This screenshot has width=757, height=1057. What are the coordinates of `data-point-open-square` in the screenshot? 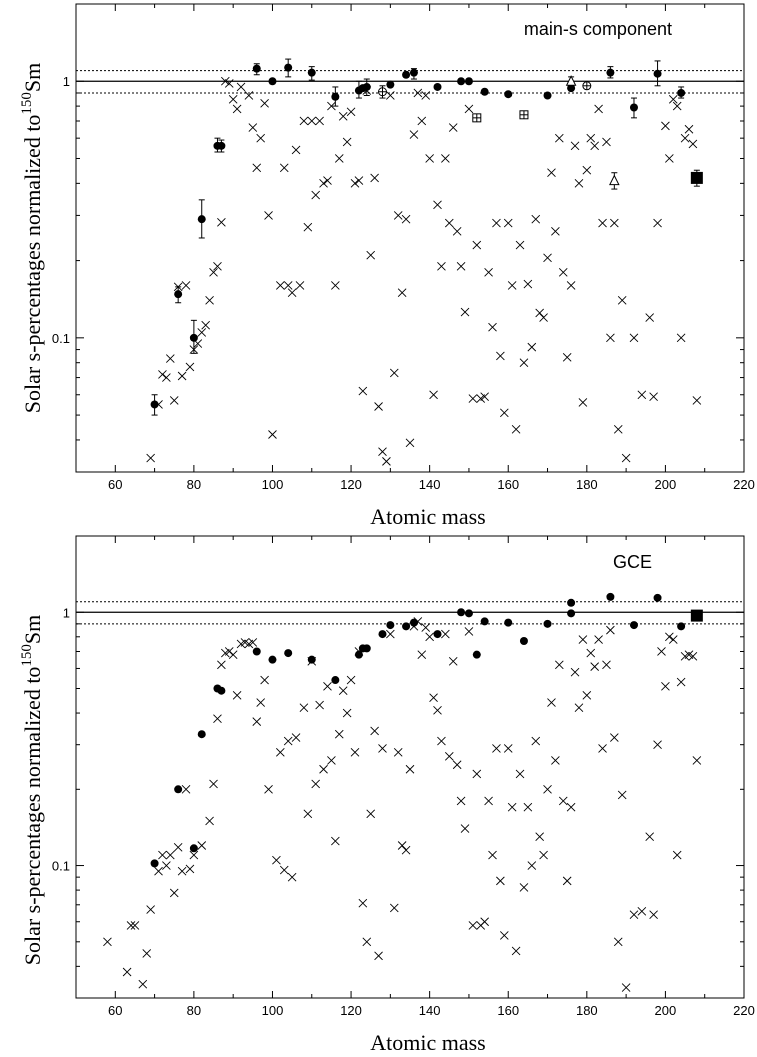 It's located at (477, 118).